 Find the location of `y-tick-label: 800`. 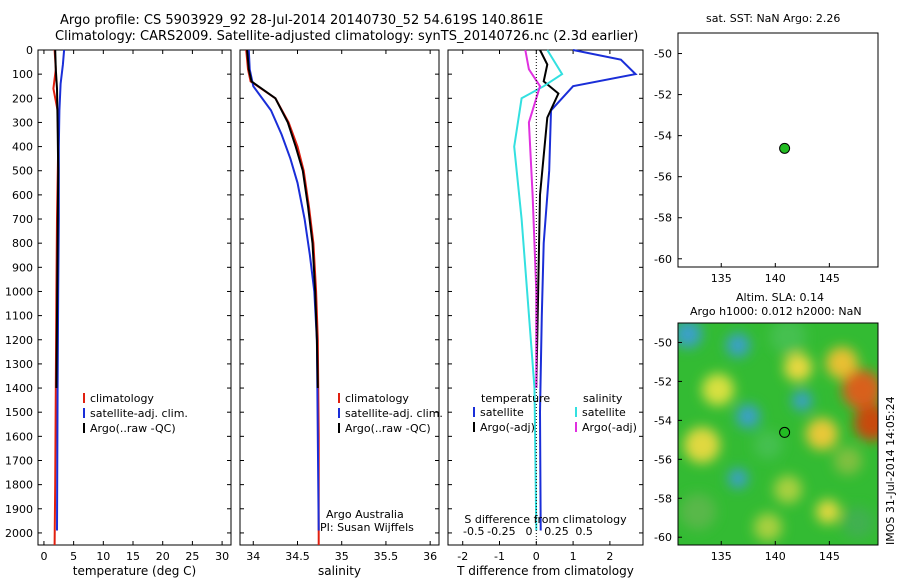

y-tick-label: 800 is located at coordinates (22, 243).